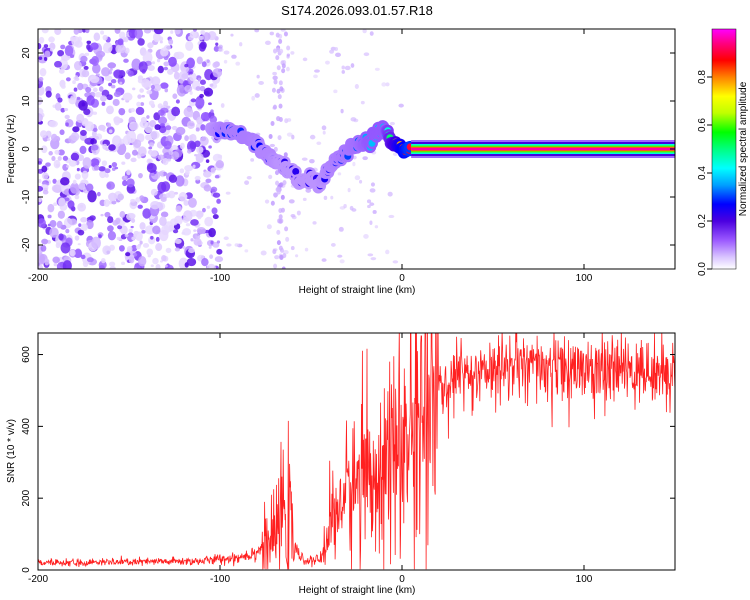 Image resolution: width=750 pixels, height=600 pixels. Describe the element at coordinates (26, 101) in the screenshot. I see `spectrogram-y-tick-label: 10` at that location.